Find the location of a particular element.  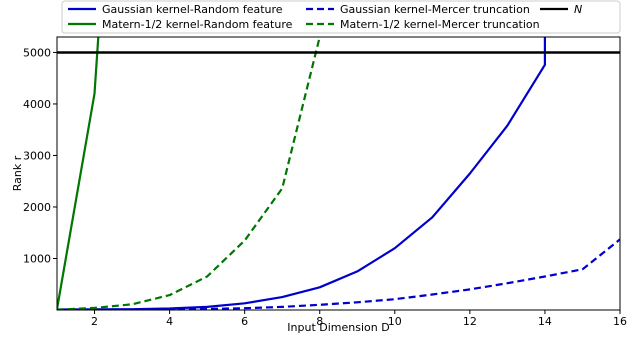

legend-box is located at coordinates (341, 17).